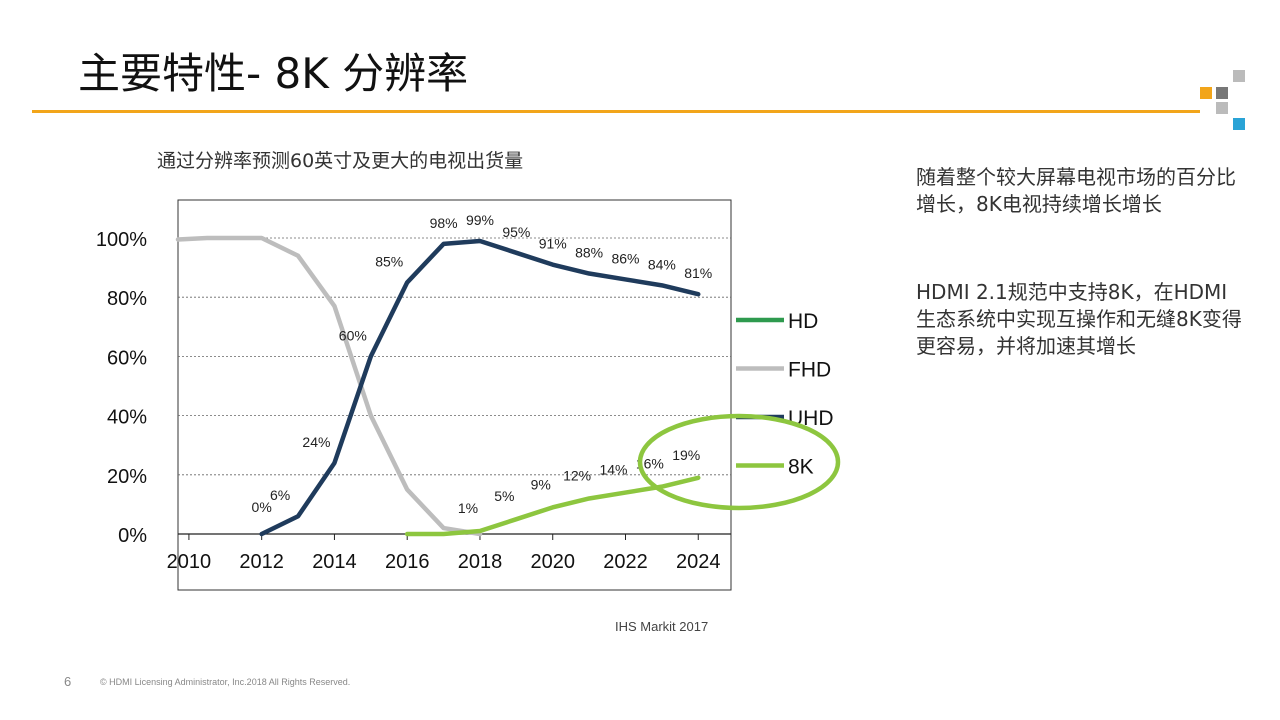  What do you see at coordinates (189, 562) in the screenshot?
I see `x-tick-label: 2010` at bounding box center [189, 562].